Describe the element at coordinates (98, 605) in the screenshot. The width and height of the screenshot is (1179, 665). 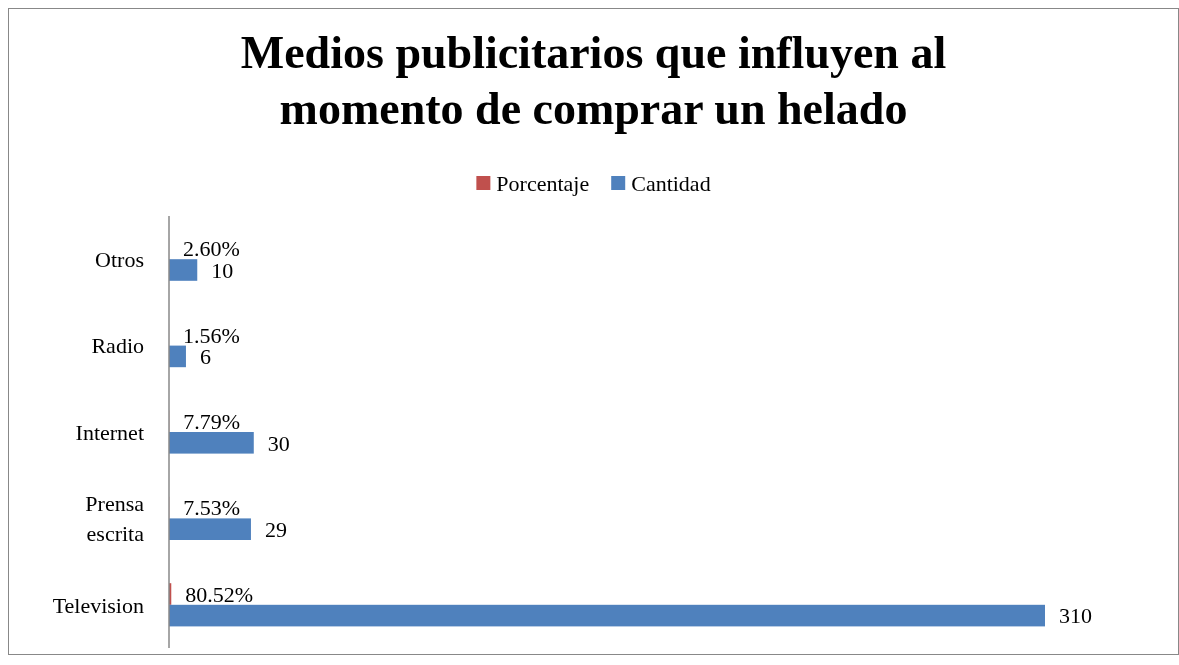
I see `y-tick-label: Television` at that location.